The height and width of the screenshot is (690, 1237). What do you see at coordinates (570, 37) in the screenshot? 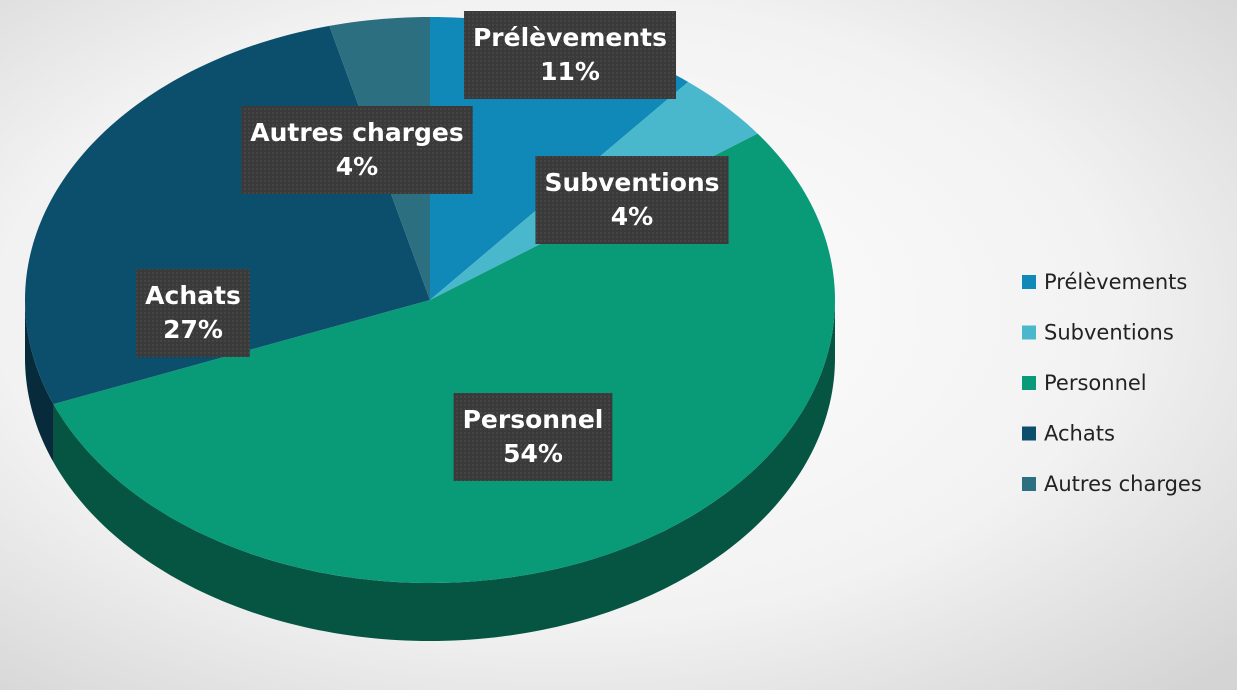
I see `label-name: Prélèvements` at bounding box center [570, 37].